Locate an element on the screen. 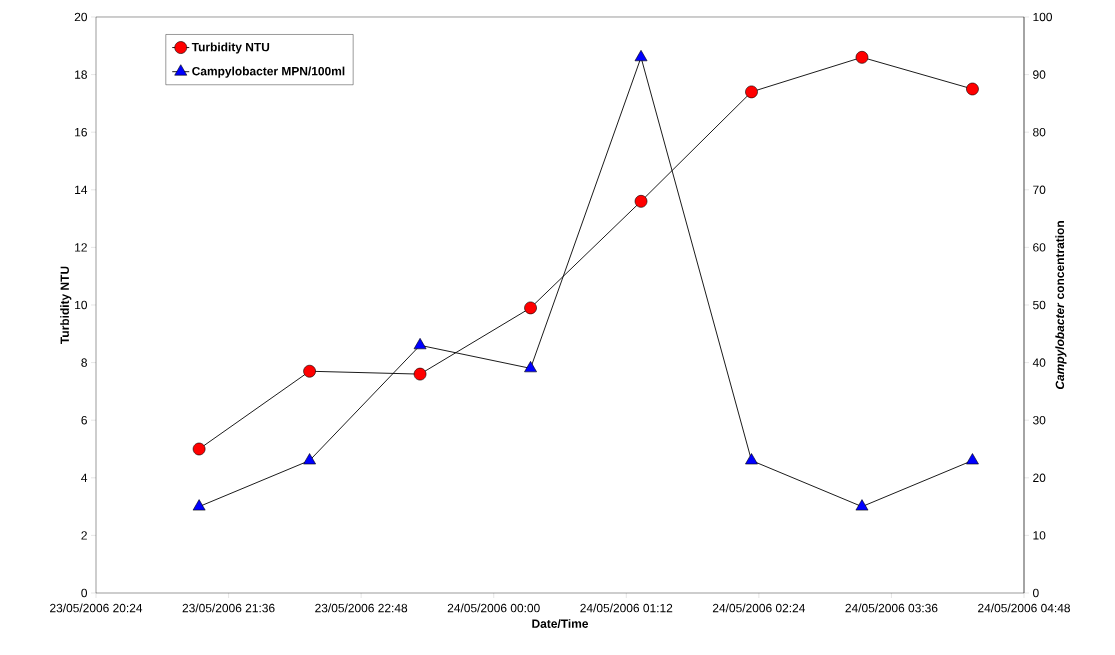  x-tick-label: 24/05/2006 01:12 is located at coordinates (626, 608).